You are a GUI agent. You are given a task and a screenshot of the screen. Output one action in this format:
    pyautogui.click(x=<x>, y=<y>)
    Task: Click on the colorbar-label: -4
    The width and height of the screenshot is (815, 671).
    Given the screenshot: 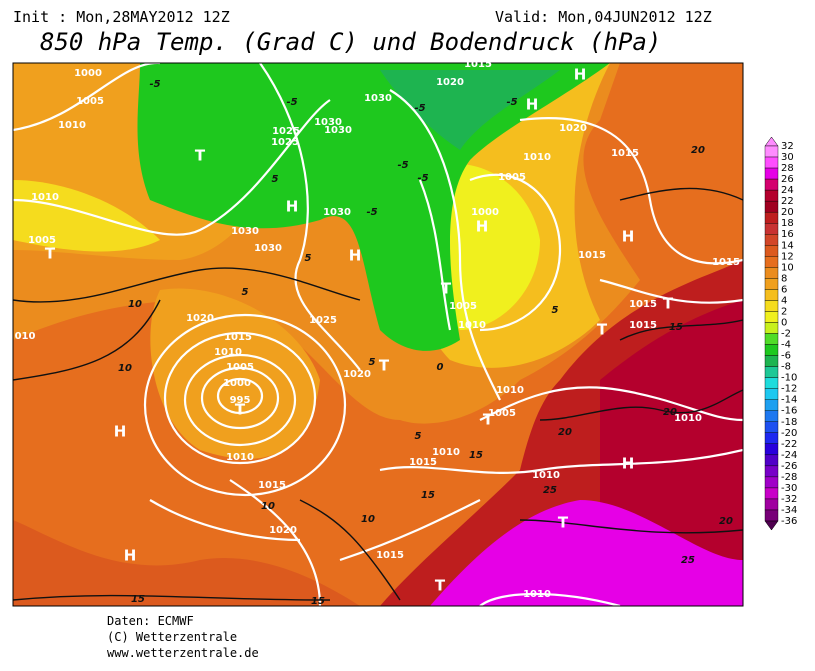 What is the action you would take?
    pyautogui.click(x=786, y=345)
    